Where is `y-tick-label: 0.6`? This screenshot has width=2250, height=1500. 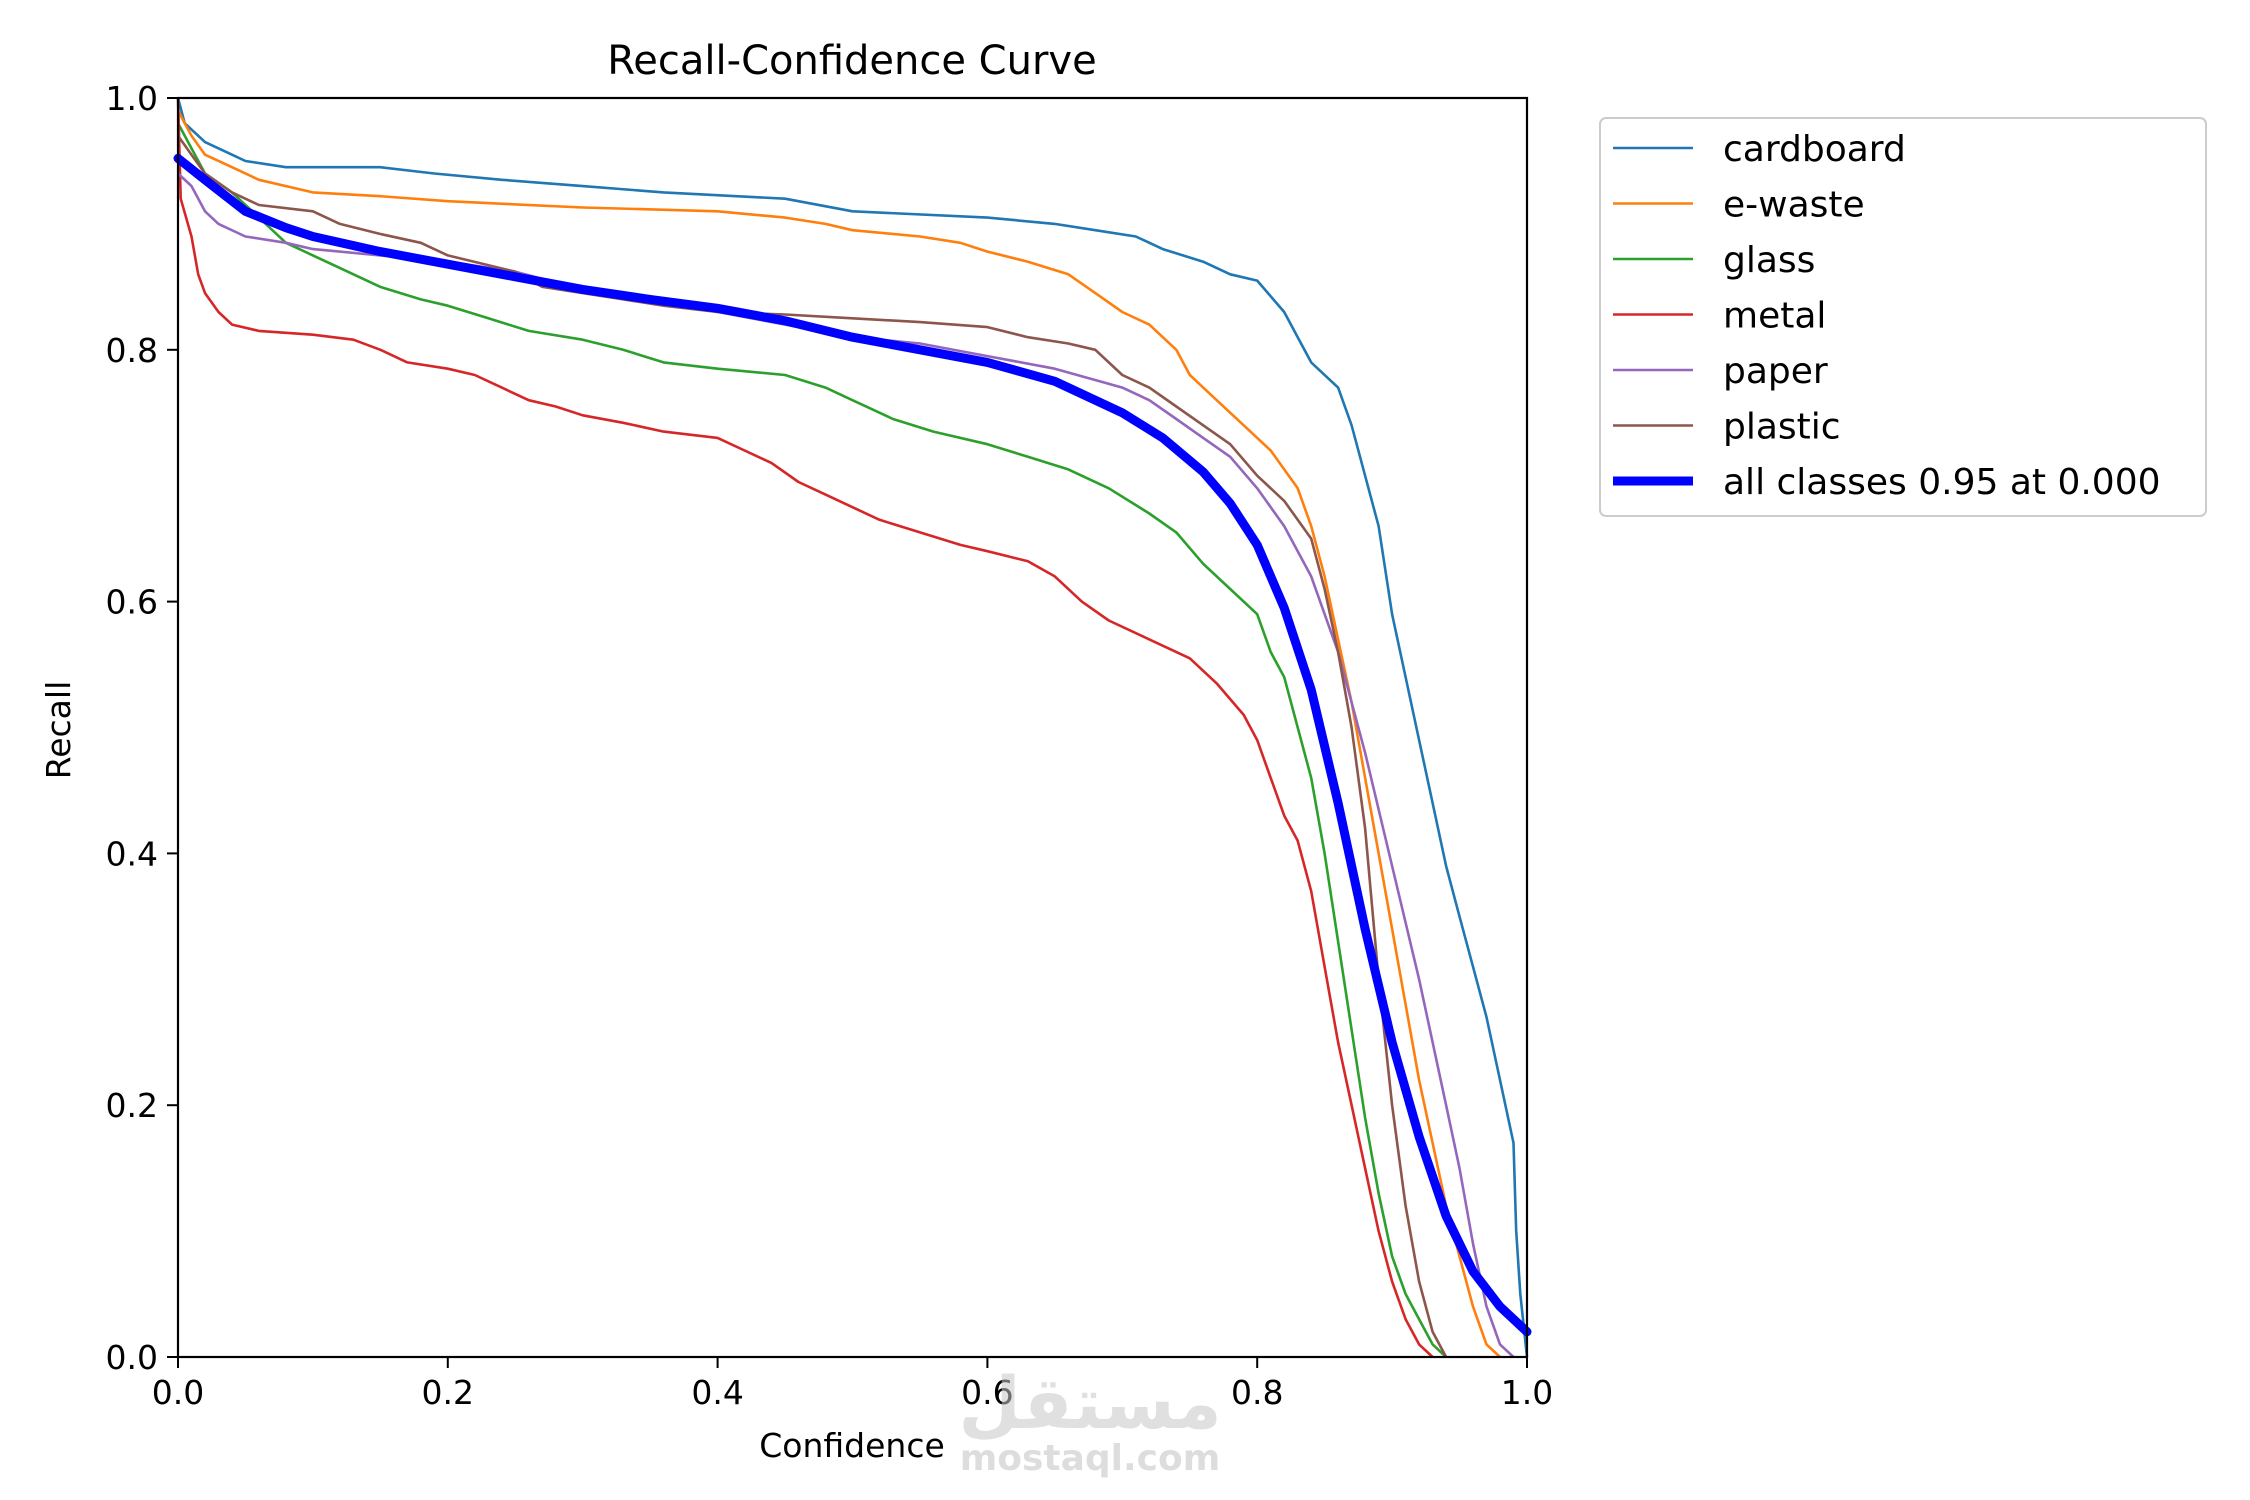 y-tick-label: 0.6 is located at coordinates (132, 602).